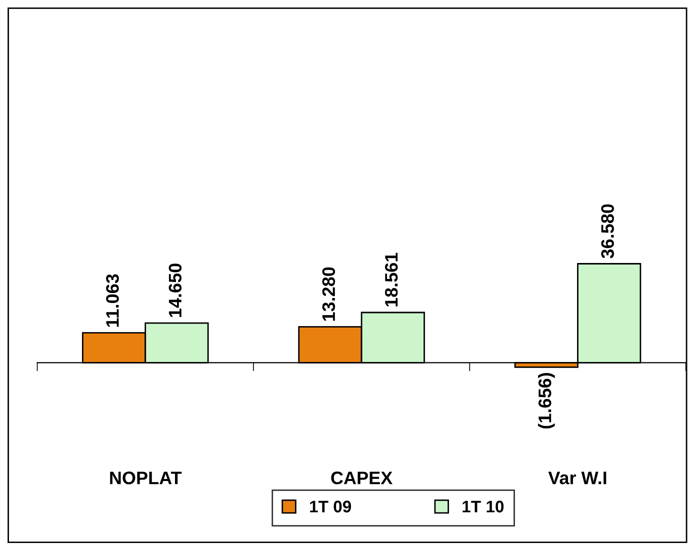 Image resolution: width=690 pixels, height=545 pixels. What do you see at coordinates (483, 506) in the screenshot?
I see `legend-label: 1T 10` at bounding box center [483, 506].